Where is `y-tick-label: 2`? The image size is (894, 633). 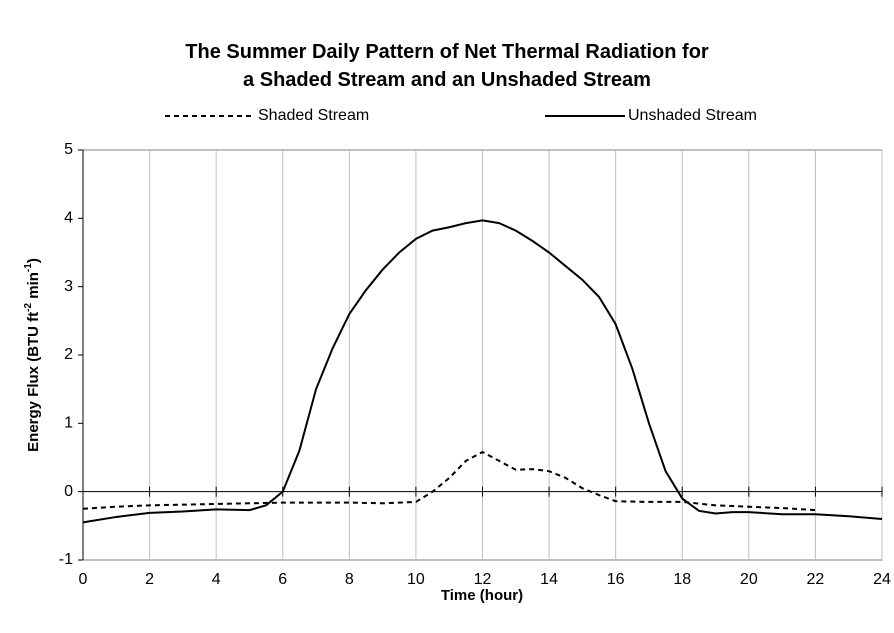 y-tick-label: 2 is located at coordinates (68, 354).